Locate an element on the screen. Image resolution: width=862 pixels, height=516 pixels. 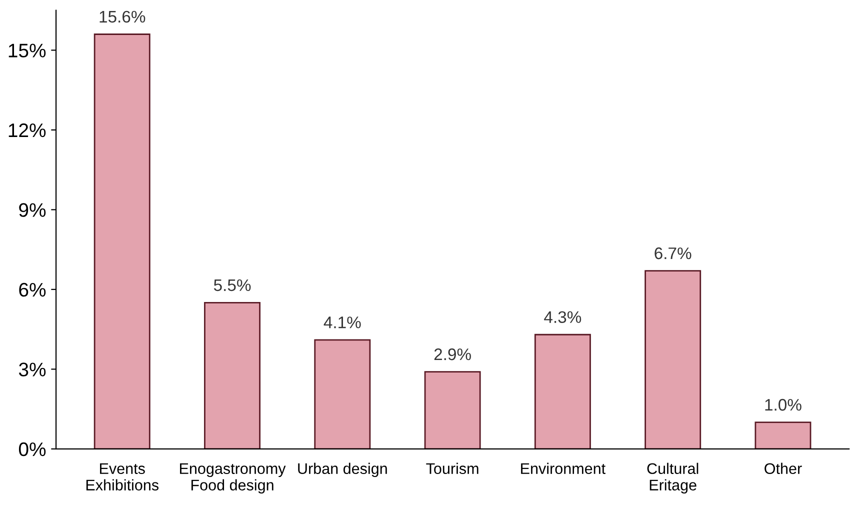
data-label: 4.1% is located at coordinates (342, 322).